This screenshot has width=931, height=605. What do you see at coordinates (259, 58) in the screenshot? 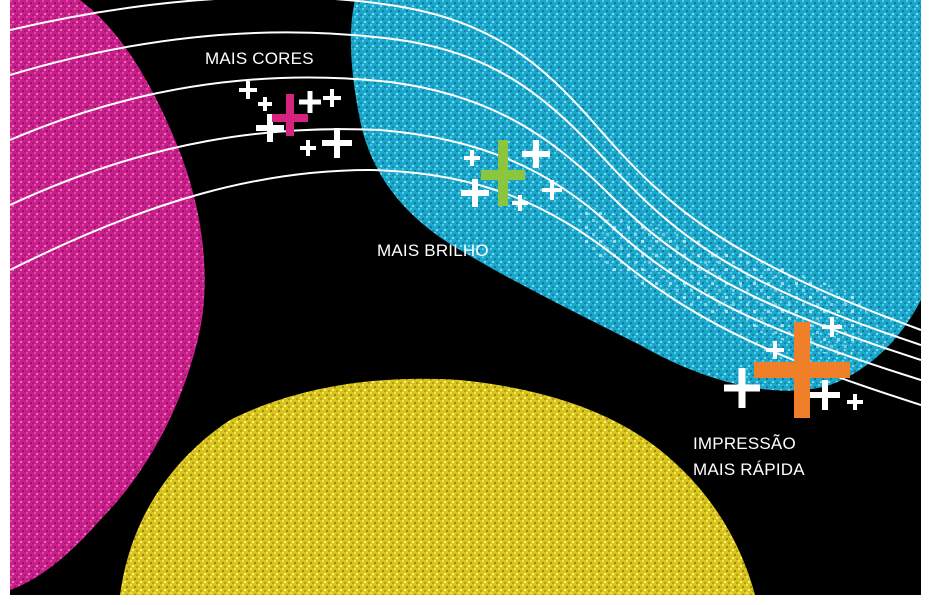
I see `more-colors-label: MAIS CORES` at bounding box center [259, 58].